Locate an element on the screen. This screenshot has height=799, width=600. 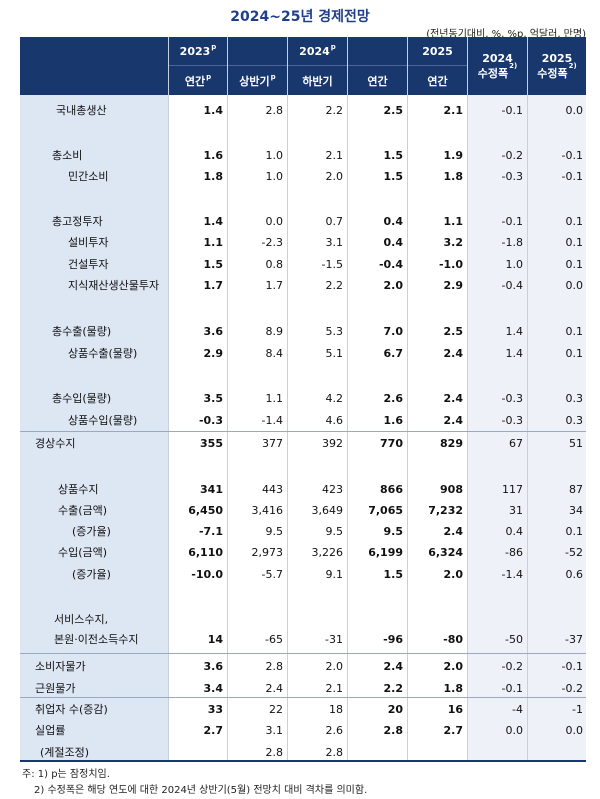
header-rev-2024: 2024 수정폭2) is located at coordinates (497, 66).